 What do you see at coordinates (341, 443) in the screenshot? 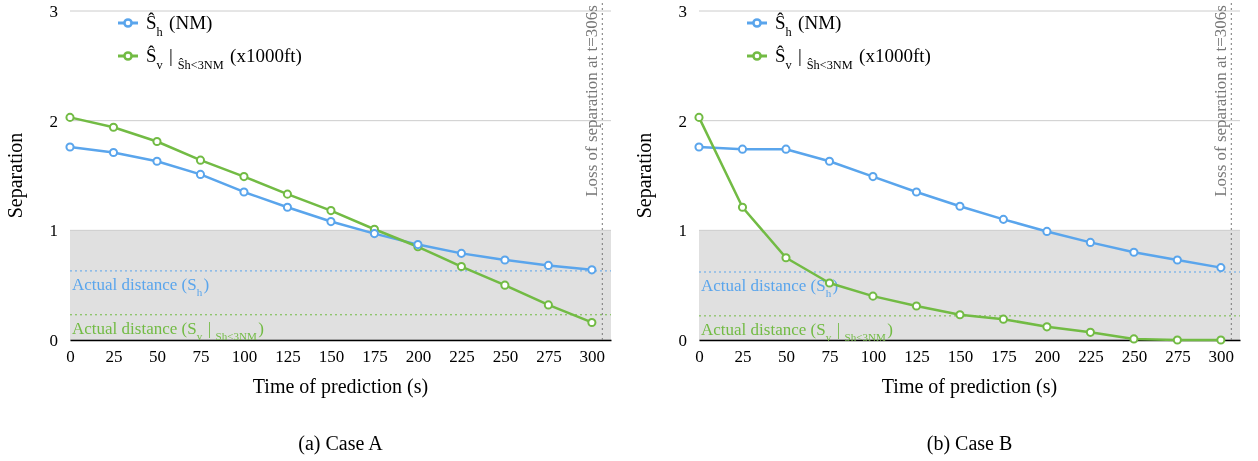
I see `text: (a) Case A` at bounding box center [341, 443].